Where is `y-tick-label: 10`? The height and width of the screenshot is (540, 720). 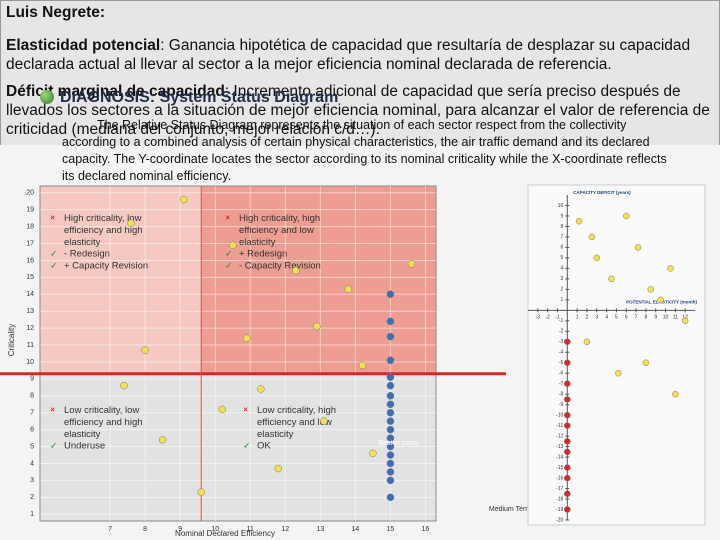
y-tick-label: 10 is located at coordinates (561, 206).